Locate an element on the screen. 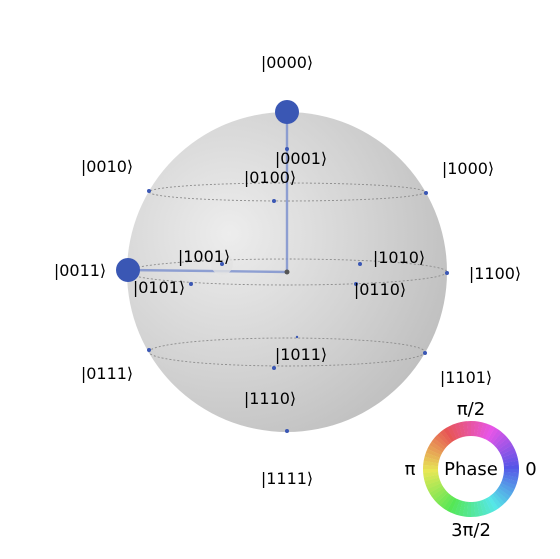 The width and height of the screenshot is (560, 559). label-1100: |1100⟩ is located at coordinates (495, 273).